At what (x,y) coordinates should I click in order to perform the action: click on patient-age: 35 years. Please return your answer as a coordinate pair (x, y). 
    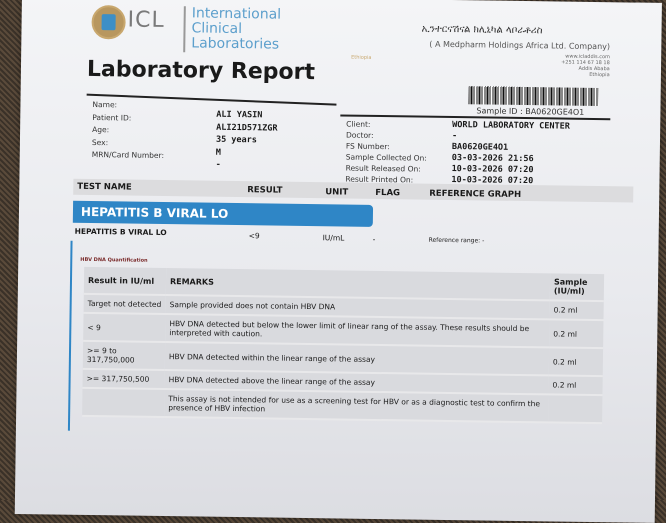
    Looking at the image, I should click on (236, 140).